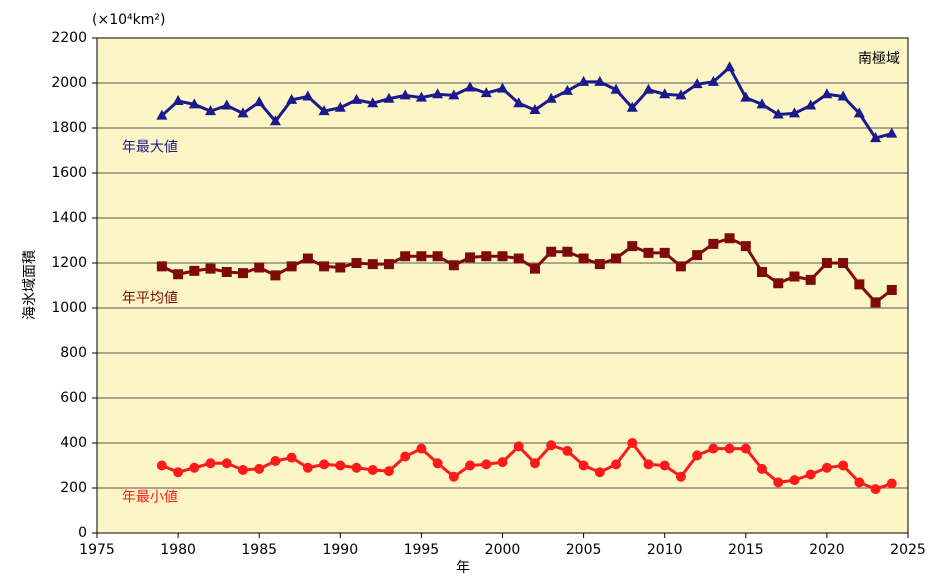 The width and height of the screenshot is (945, 584). I want to click on y-tick-label: 1200, so click(69, 263).